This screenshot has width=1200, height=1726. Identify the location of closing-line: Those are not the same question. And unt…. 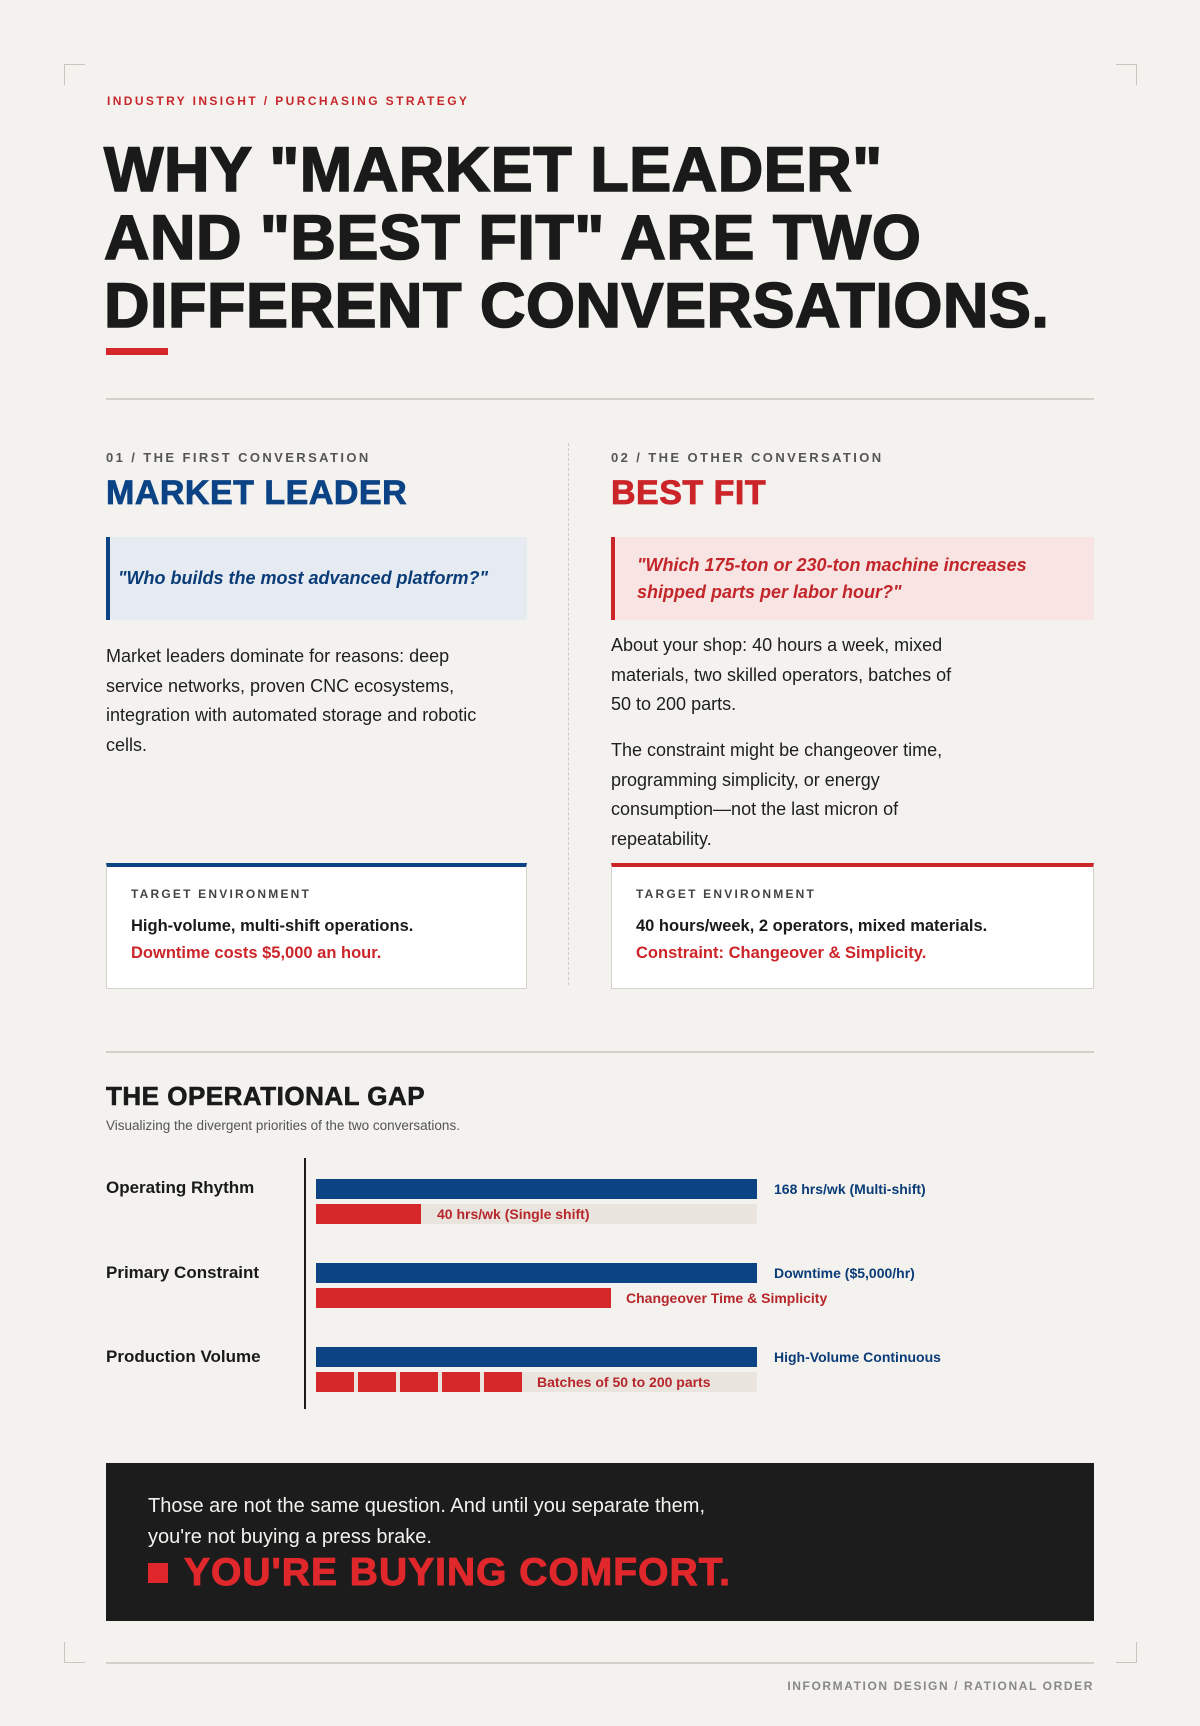
(427, 1506).